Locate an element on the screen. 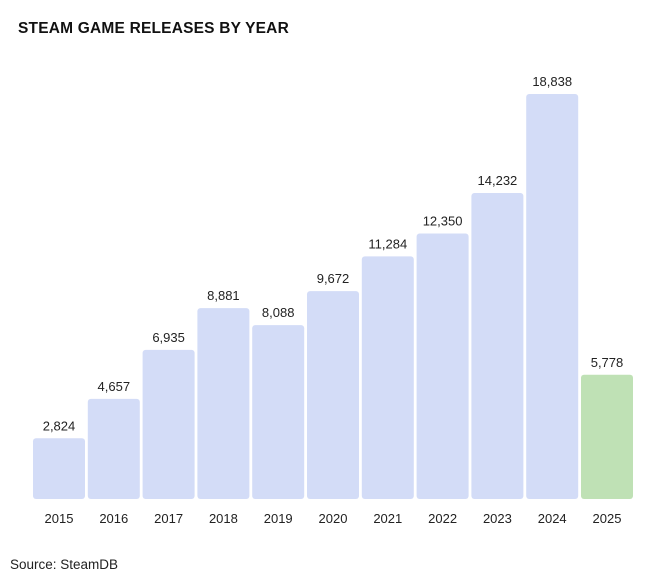  value-label-2024: 18,838 is located at coordinates (552, 81).